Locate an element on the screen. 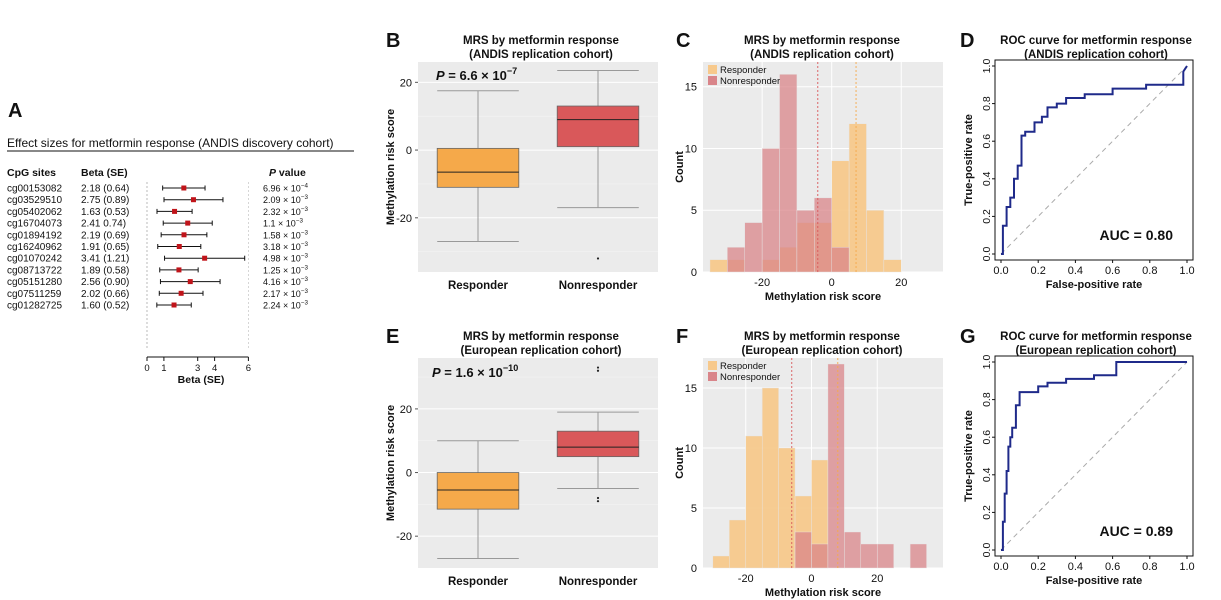 This screenshot has width=1221, height=600. legend-label: Nonresponder is located at coordinates (750, 377).